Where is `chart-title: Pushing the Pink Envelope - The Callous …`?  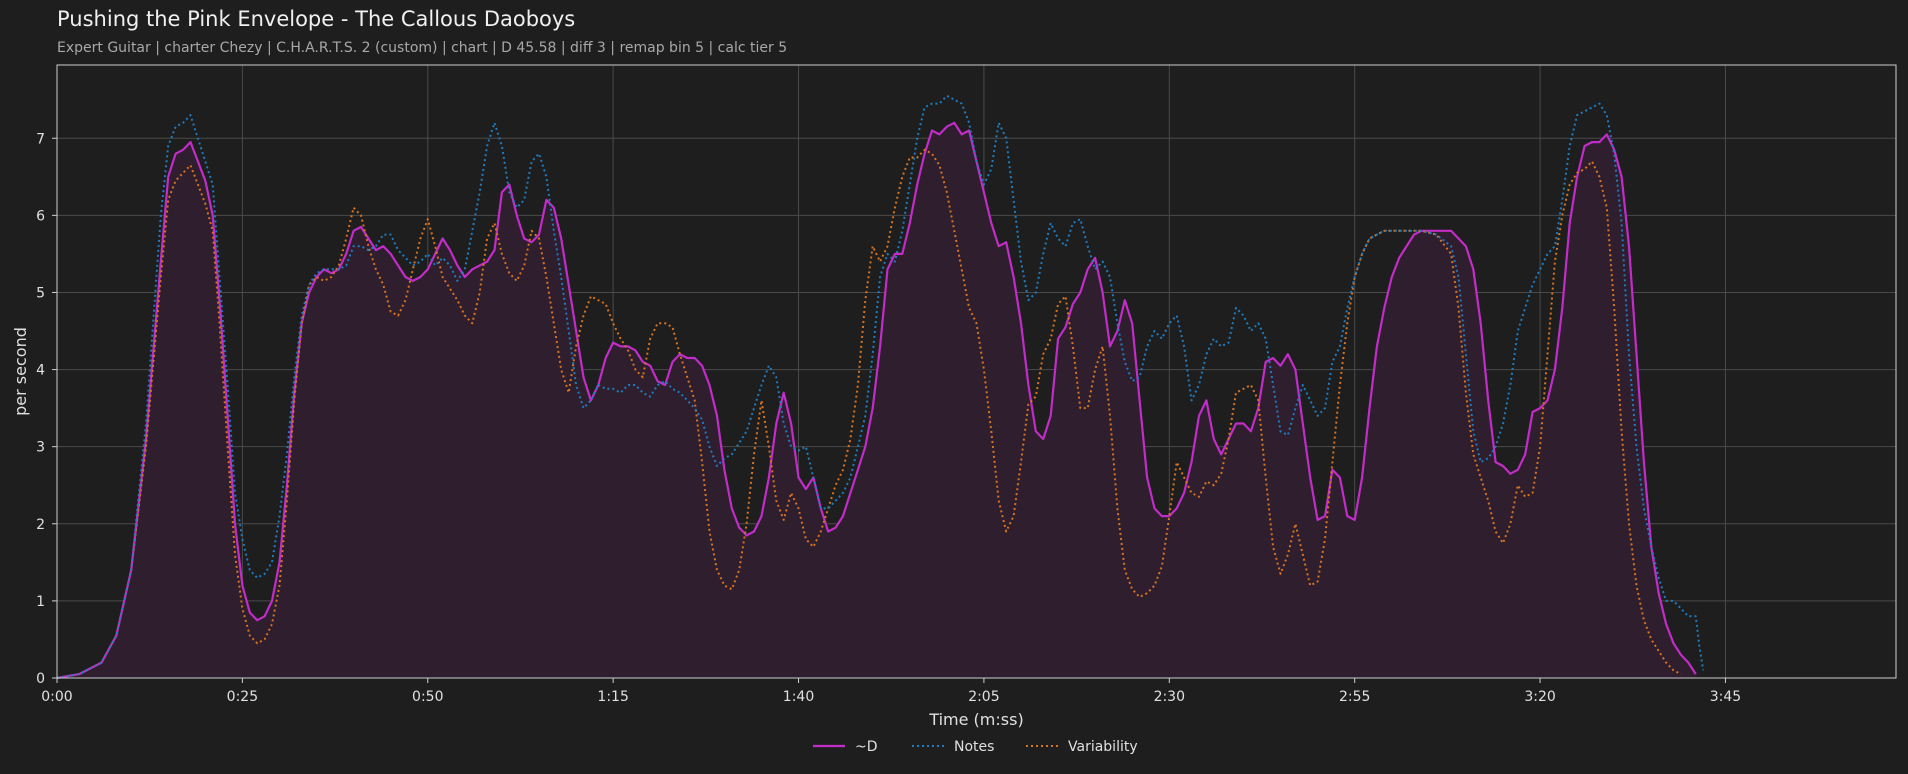 chart-title: Pushing the Pink Envelope - The Callous … is located at coordinates (316, 19).